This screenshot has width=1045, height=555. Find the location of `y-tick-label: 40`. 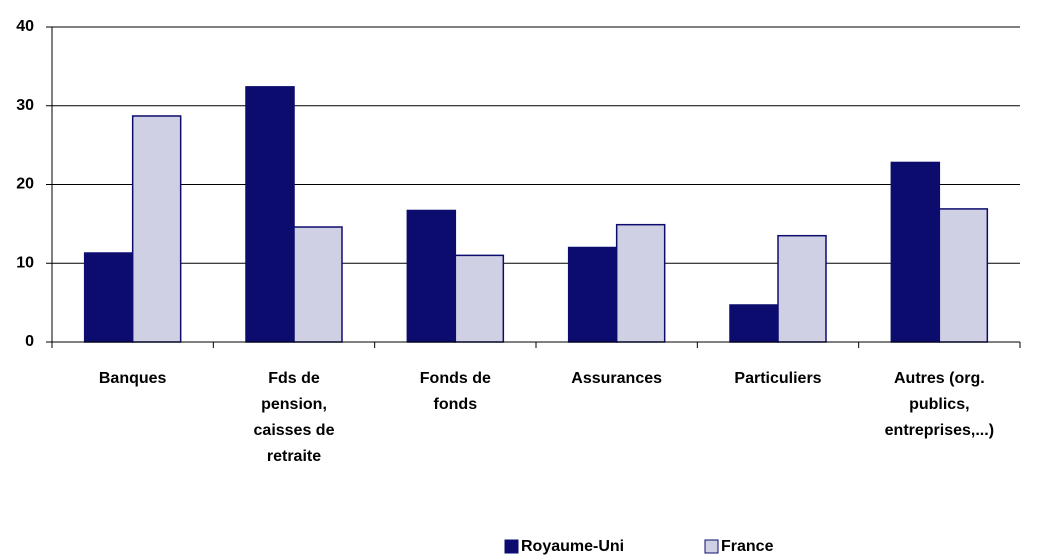

y-tick-label: 40 is located at coordinates (25, 26).